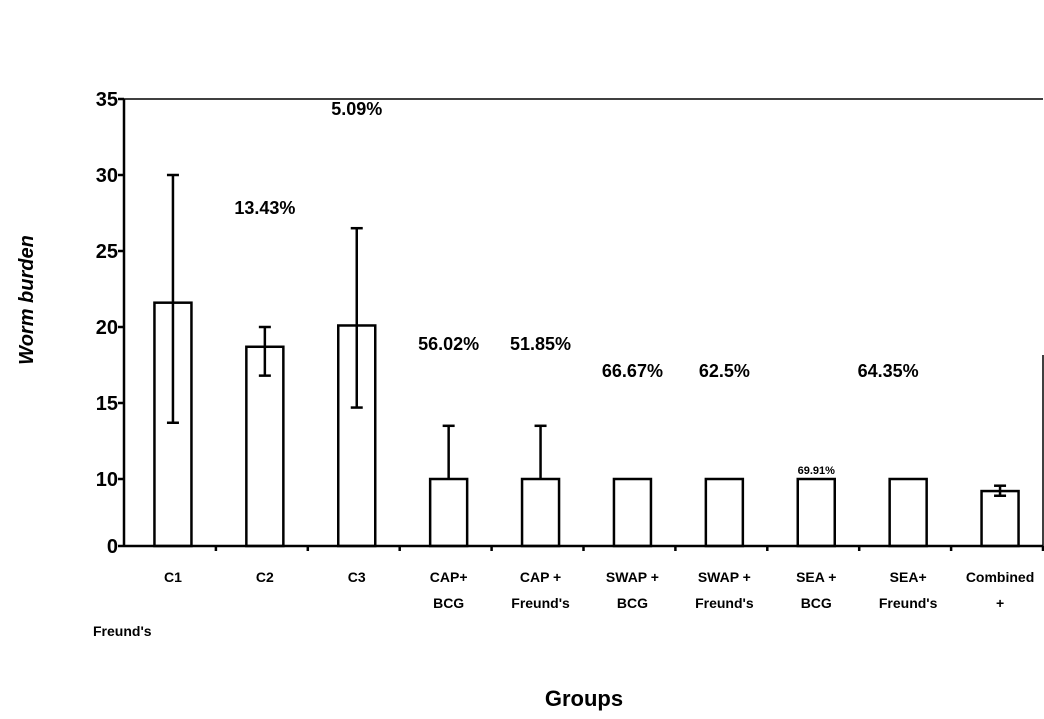 This screenshot has width=1044, height=719. I want to click on y-tick-label: 35, so click(107, 100).